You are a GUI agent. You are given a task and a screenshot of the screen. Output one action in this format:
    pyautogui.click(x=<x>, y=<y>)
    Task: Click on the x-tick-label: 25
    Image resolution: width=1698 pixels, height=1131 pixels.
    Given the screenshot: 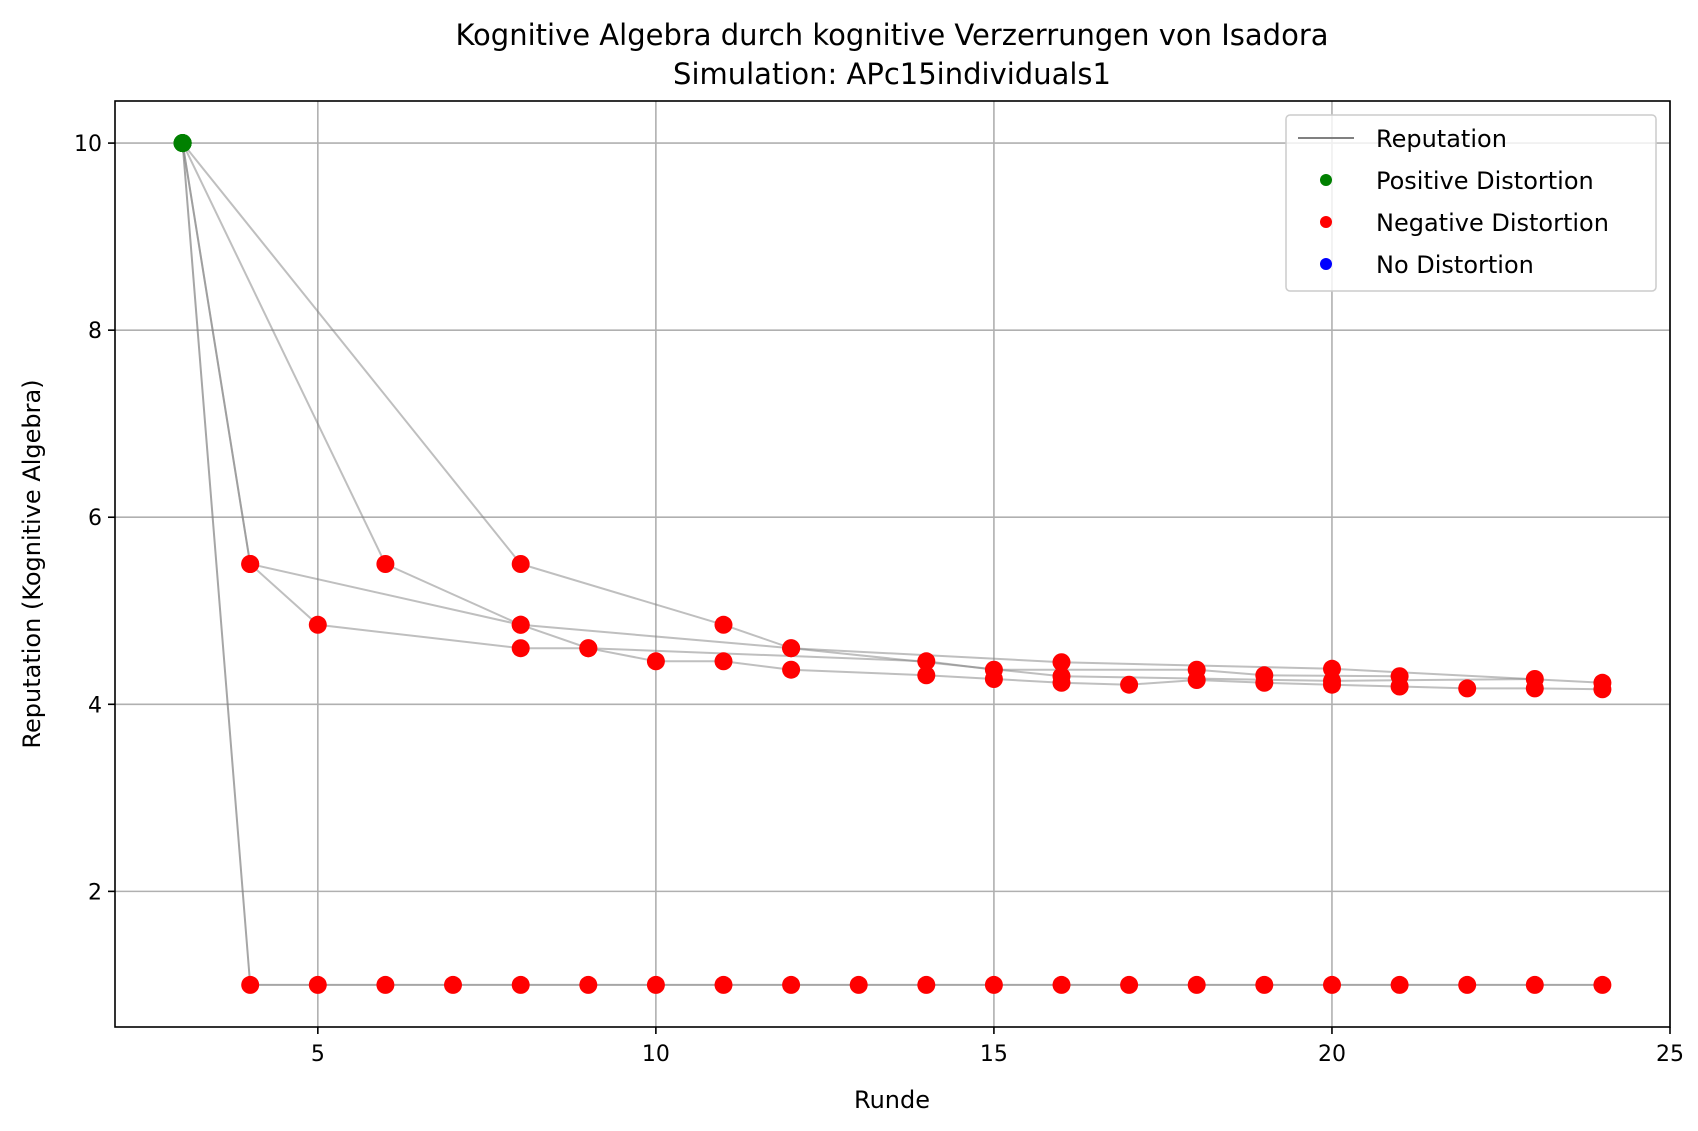 What is the action you would take?
    pyautogui.click(x=1670, y=1054)
    